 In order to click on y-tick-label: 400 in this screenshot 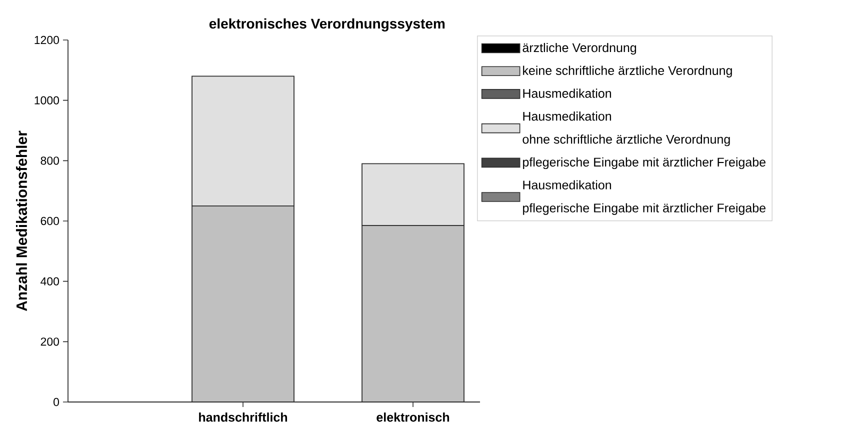, I will do `click(50, 281)`.